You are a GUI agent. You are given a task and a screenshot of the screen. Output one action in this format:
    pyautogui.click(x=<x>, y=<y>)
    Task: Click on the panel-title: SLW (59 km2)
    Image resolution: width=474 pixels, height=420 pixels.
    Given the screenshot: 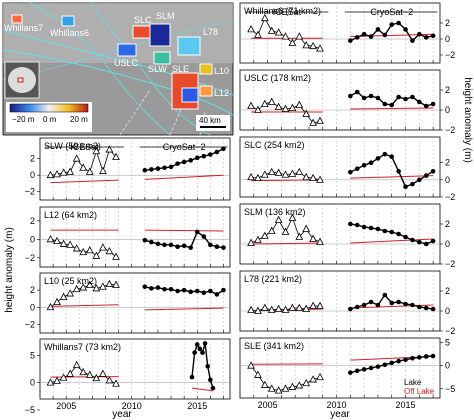 What is the action you would take?
    pyautogui.click(x=72, y=146)
    